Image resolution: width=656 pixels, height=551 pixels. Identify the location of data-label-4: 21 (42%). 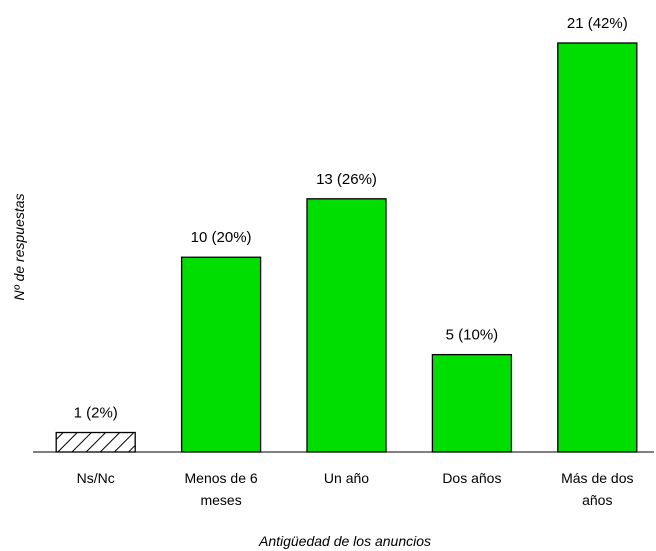
(597, 23).